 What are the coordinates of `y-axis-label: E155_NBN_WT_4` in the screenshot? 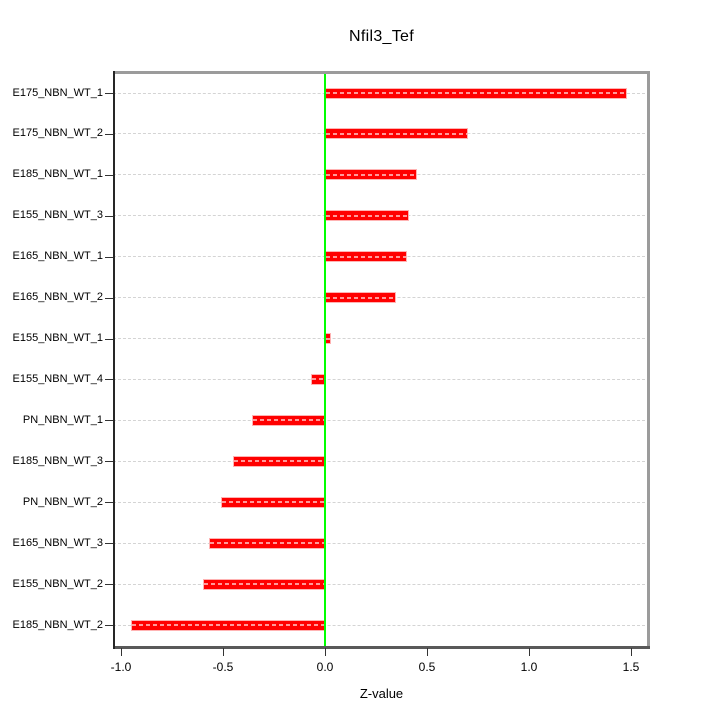 It's located at (58, 378).